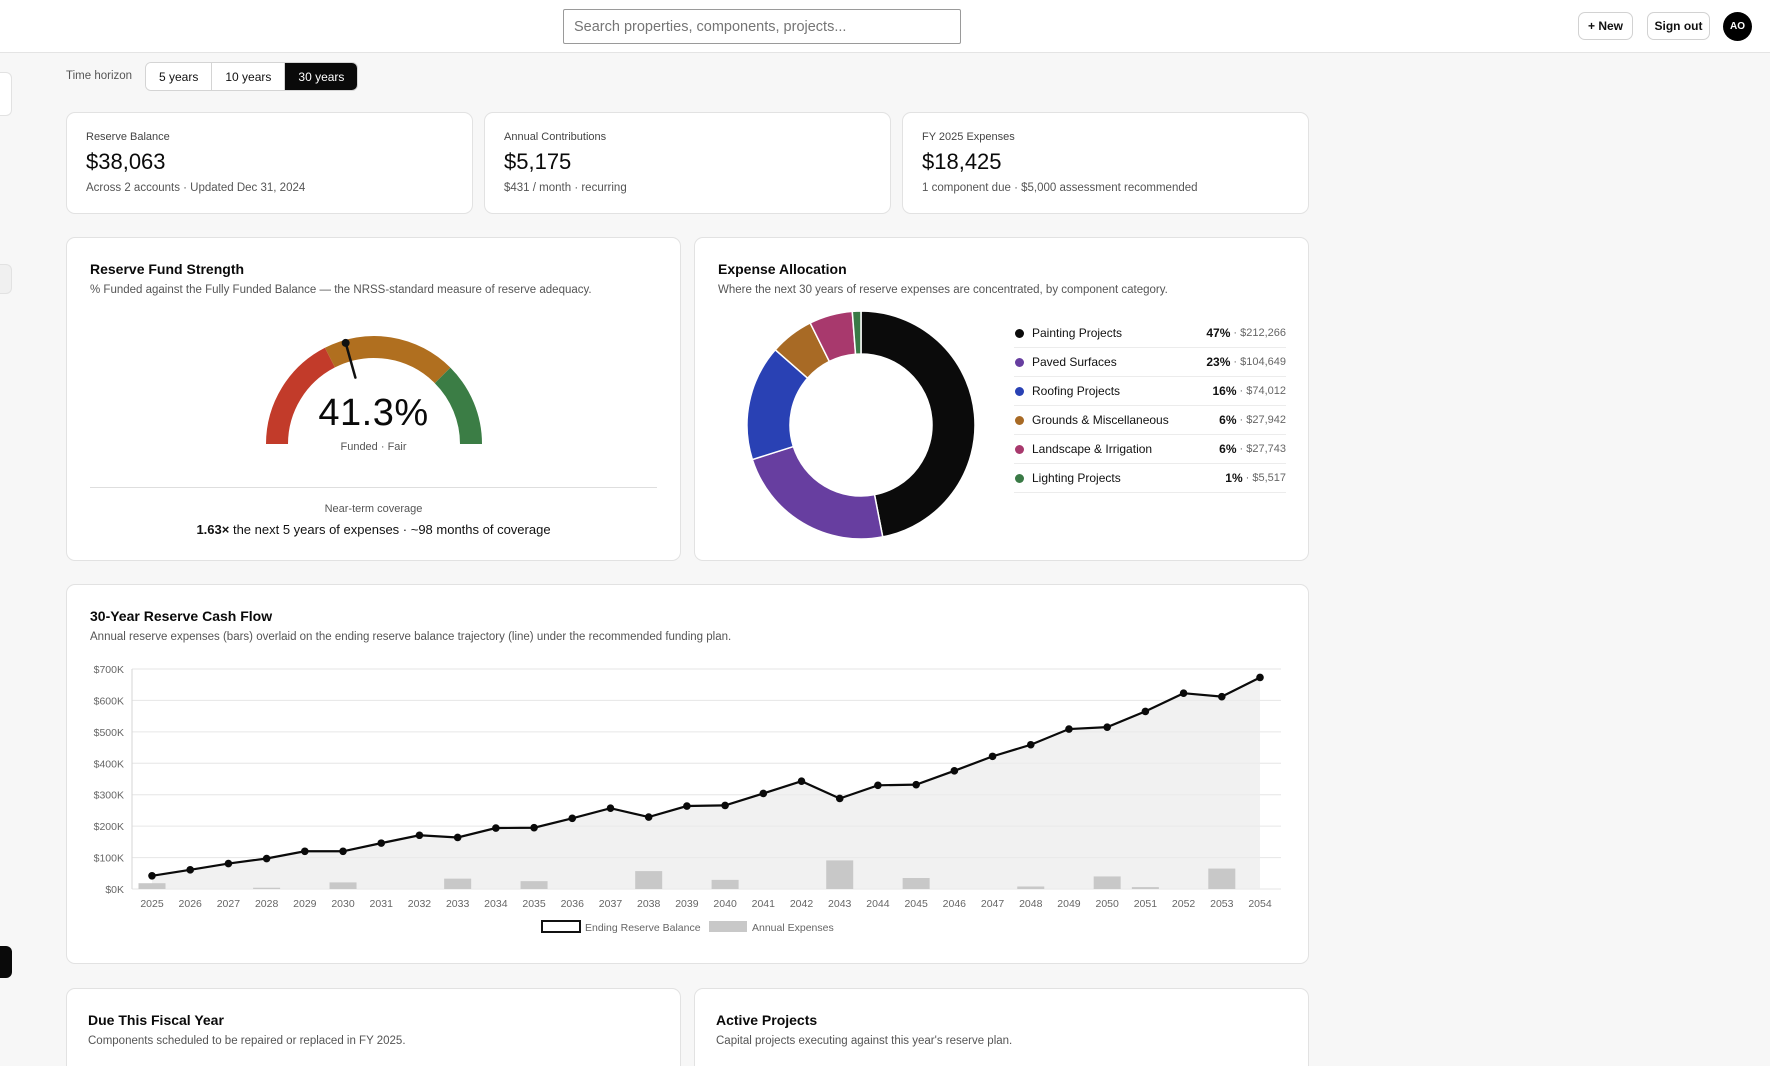  Describe the element at coordinates (534, 904) in the screenshot. I see `x-tick-label: 2035` at that location.